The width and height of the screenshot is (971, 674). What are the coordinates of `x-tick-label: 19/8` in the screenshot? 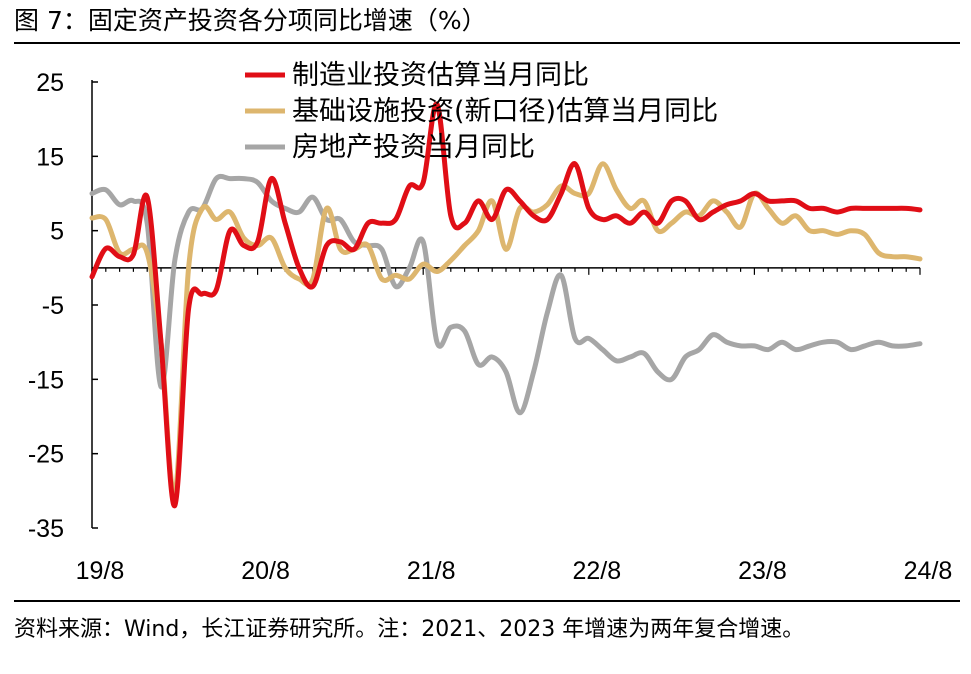 It's located at (100, 571).